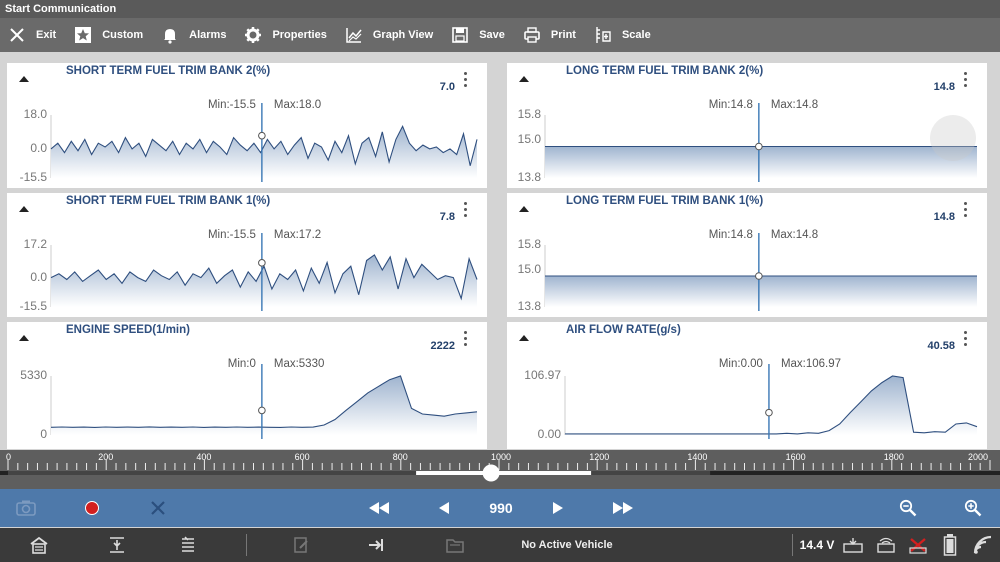 This screenshot has width=1000, height=562. What do you see at coordinates (549, 35) in the screenshot?
I see `print-button: Print` at bounding box center [549, 35].